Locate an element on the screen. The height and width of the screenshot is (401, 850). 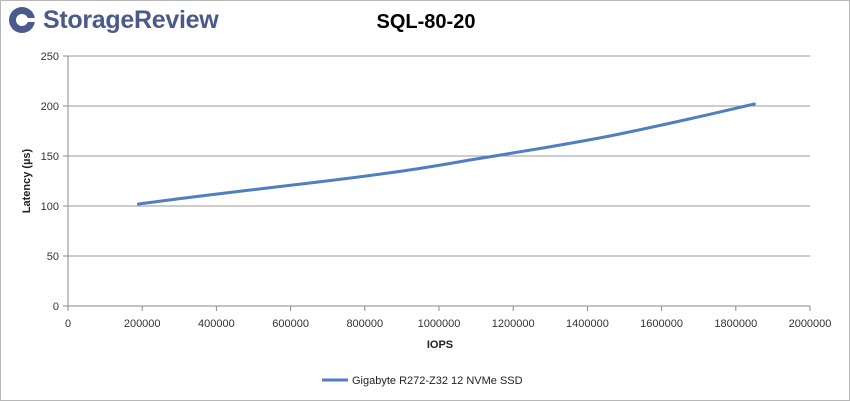
legend: Gigabyte R272-Z32 12 NVMe SSD is located at coordinates (422, 381).